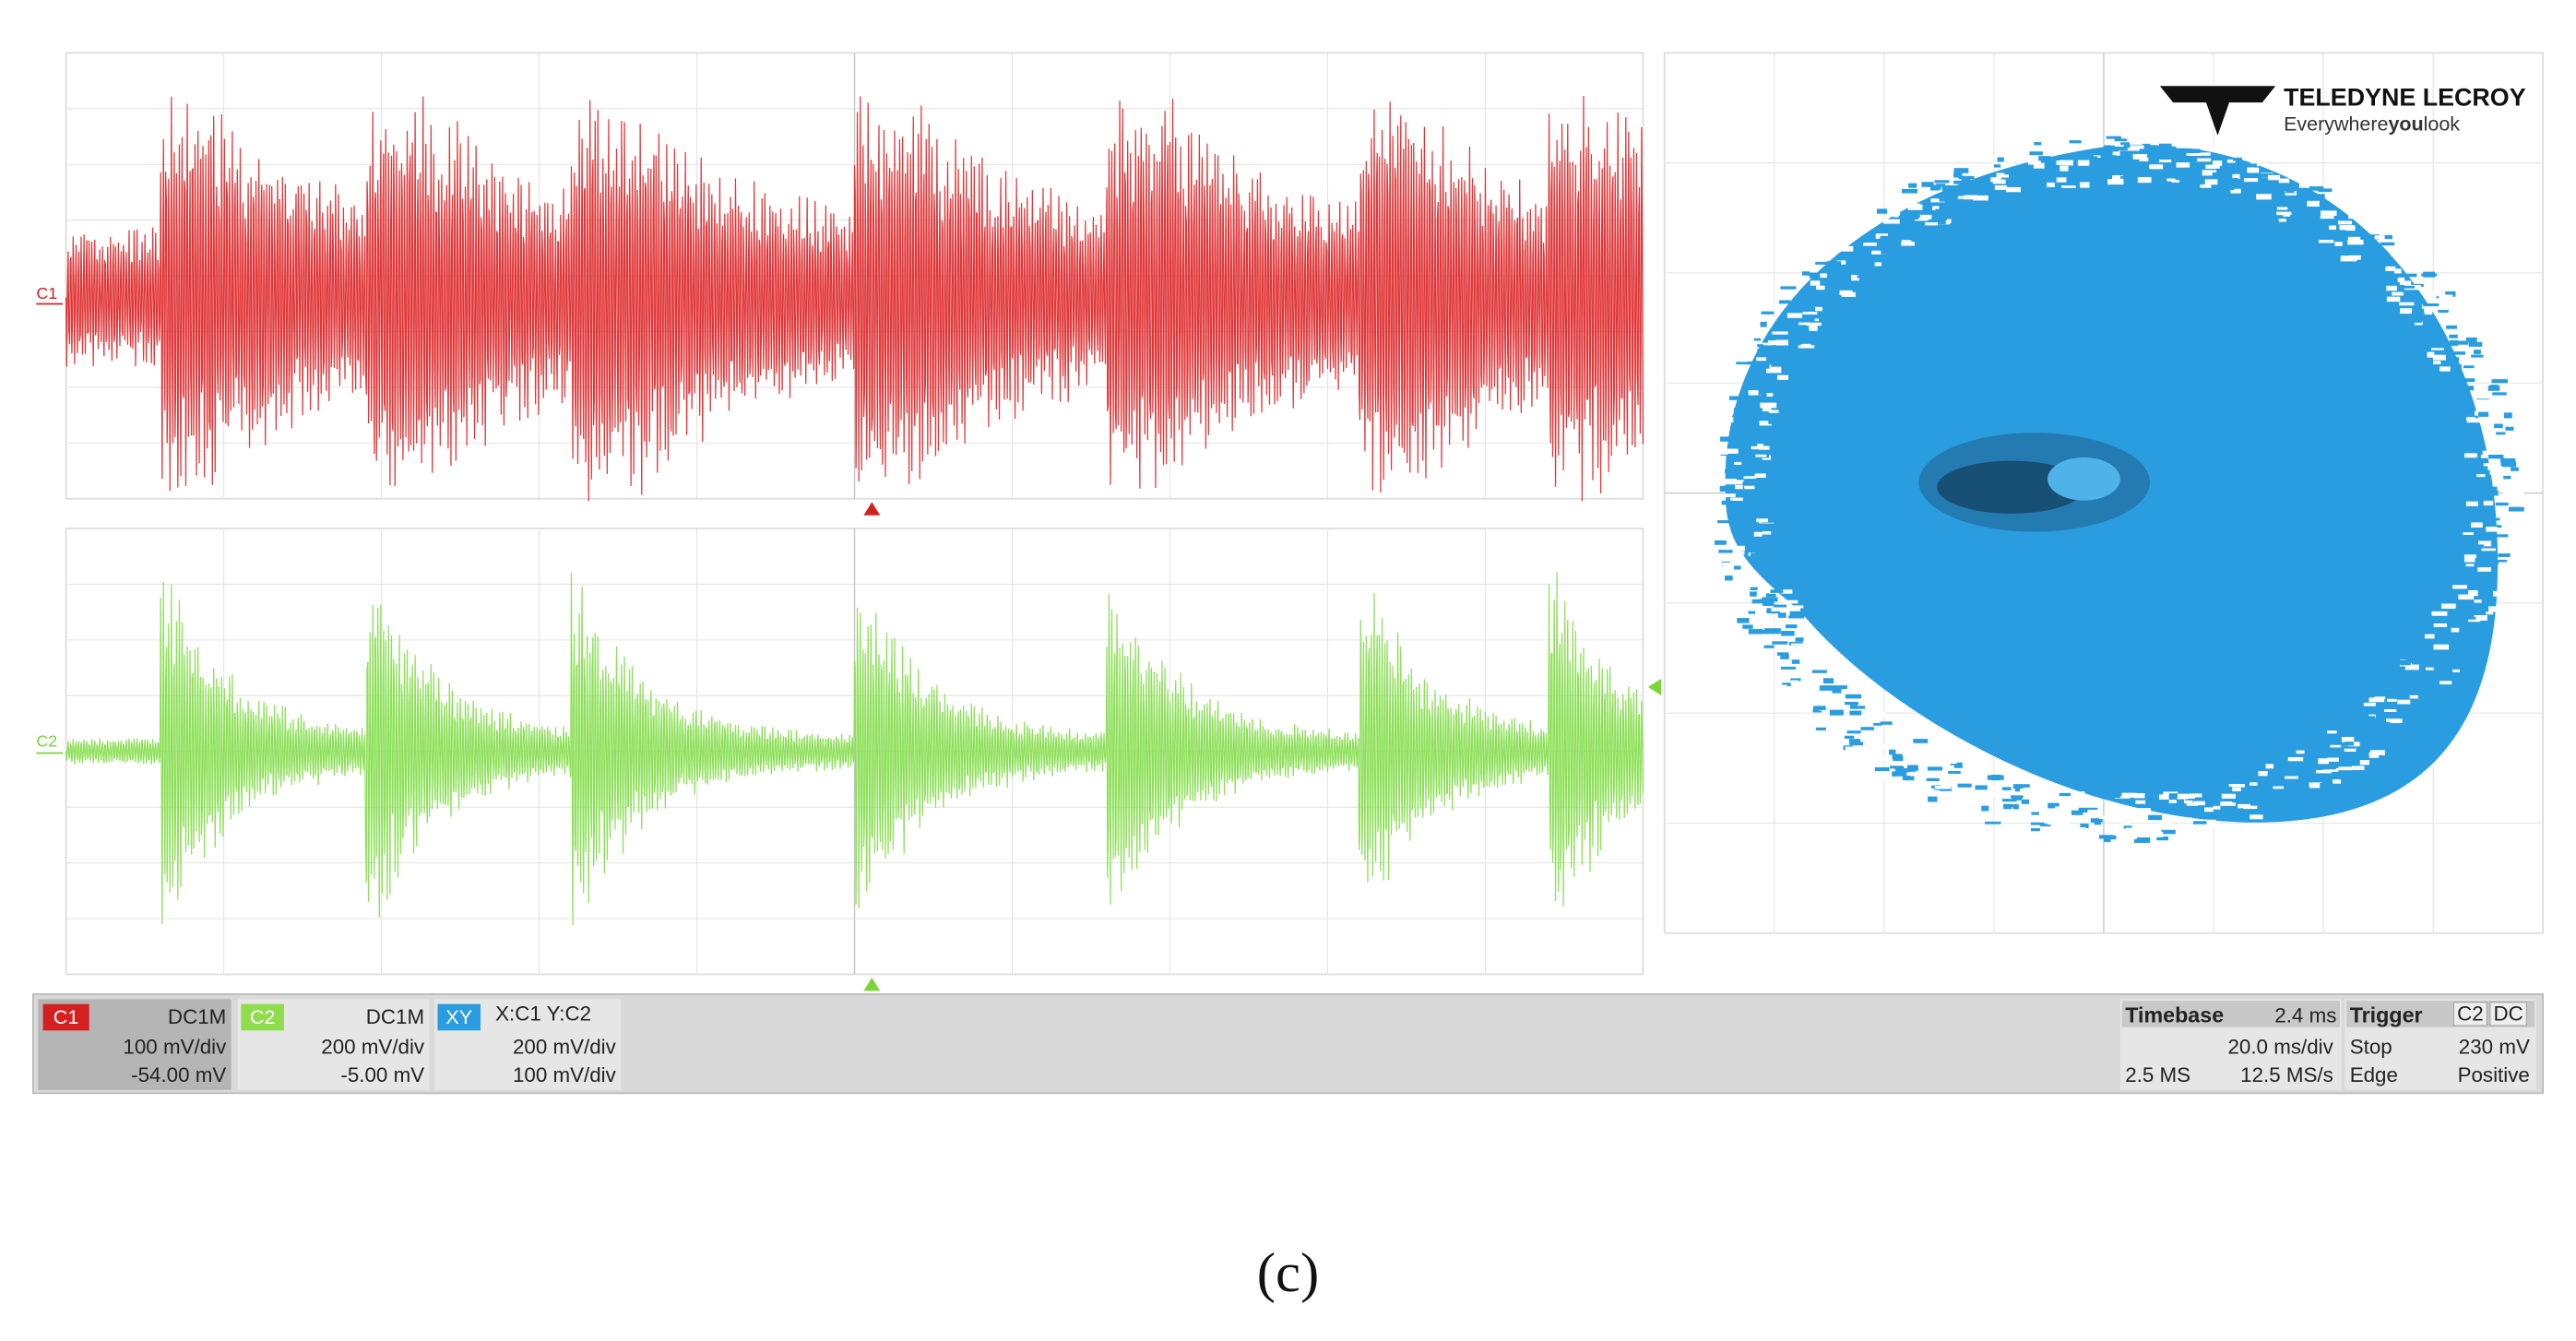 The height and width of the screenshot is (1341, 2576). What do you see at coordinates (2374, 1074) in the screenshot?
I see `trigger-type: Edge` at bounding box center [2374, 1074].